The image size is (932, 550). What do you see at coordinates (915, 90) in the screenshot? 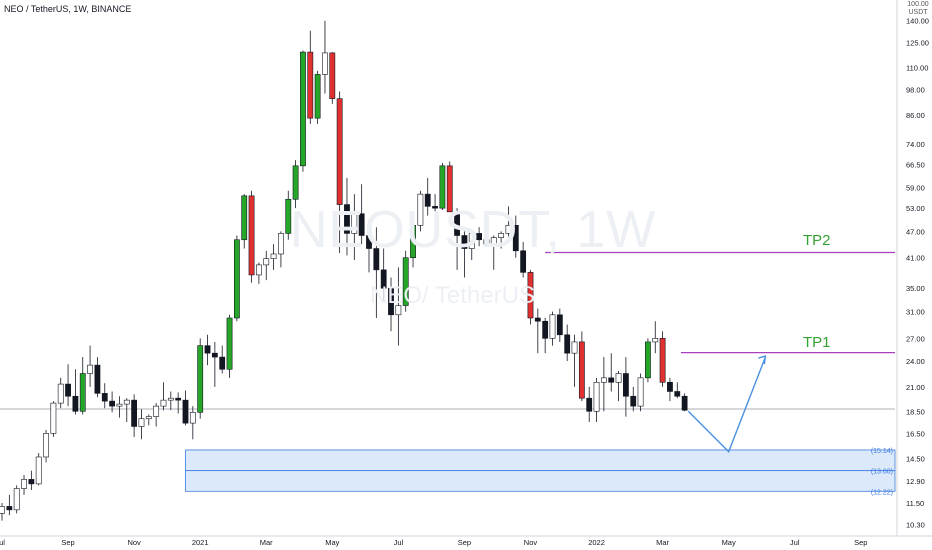
I see `price-tick-label: 98.00` at bounding box center [915, 90].